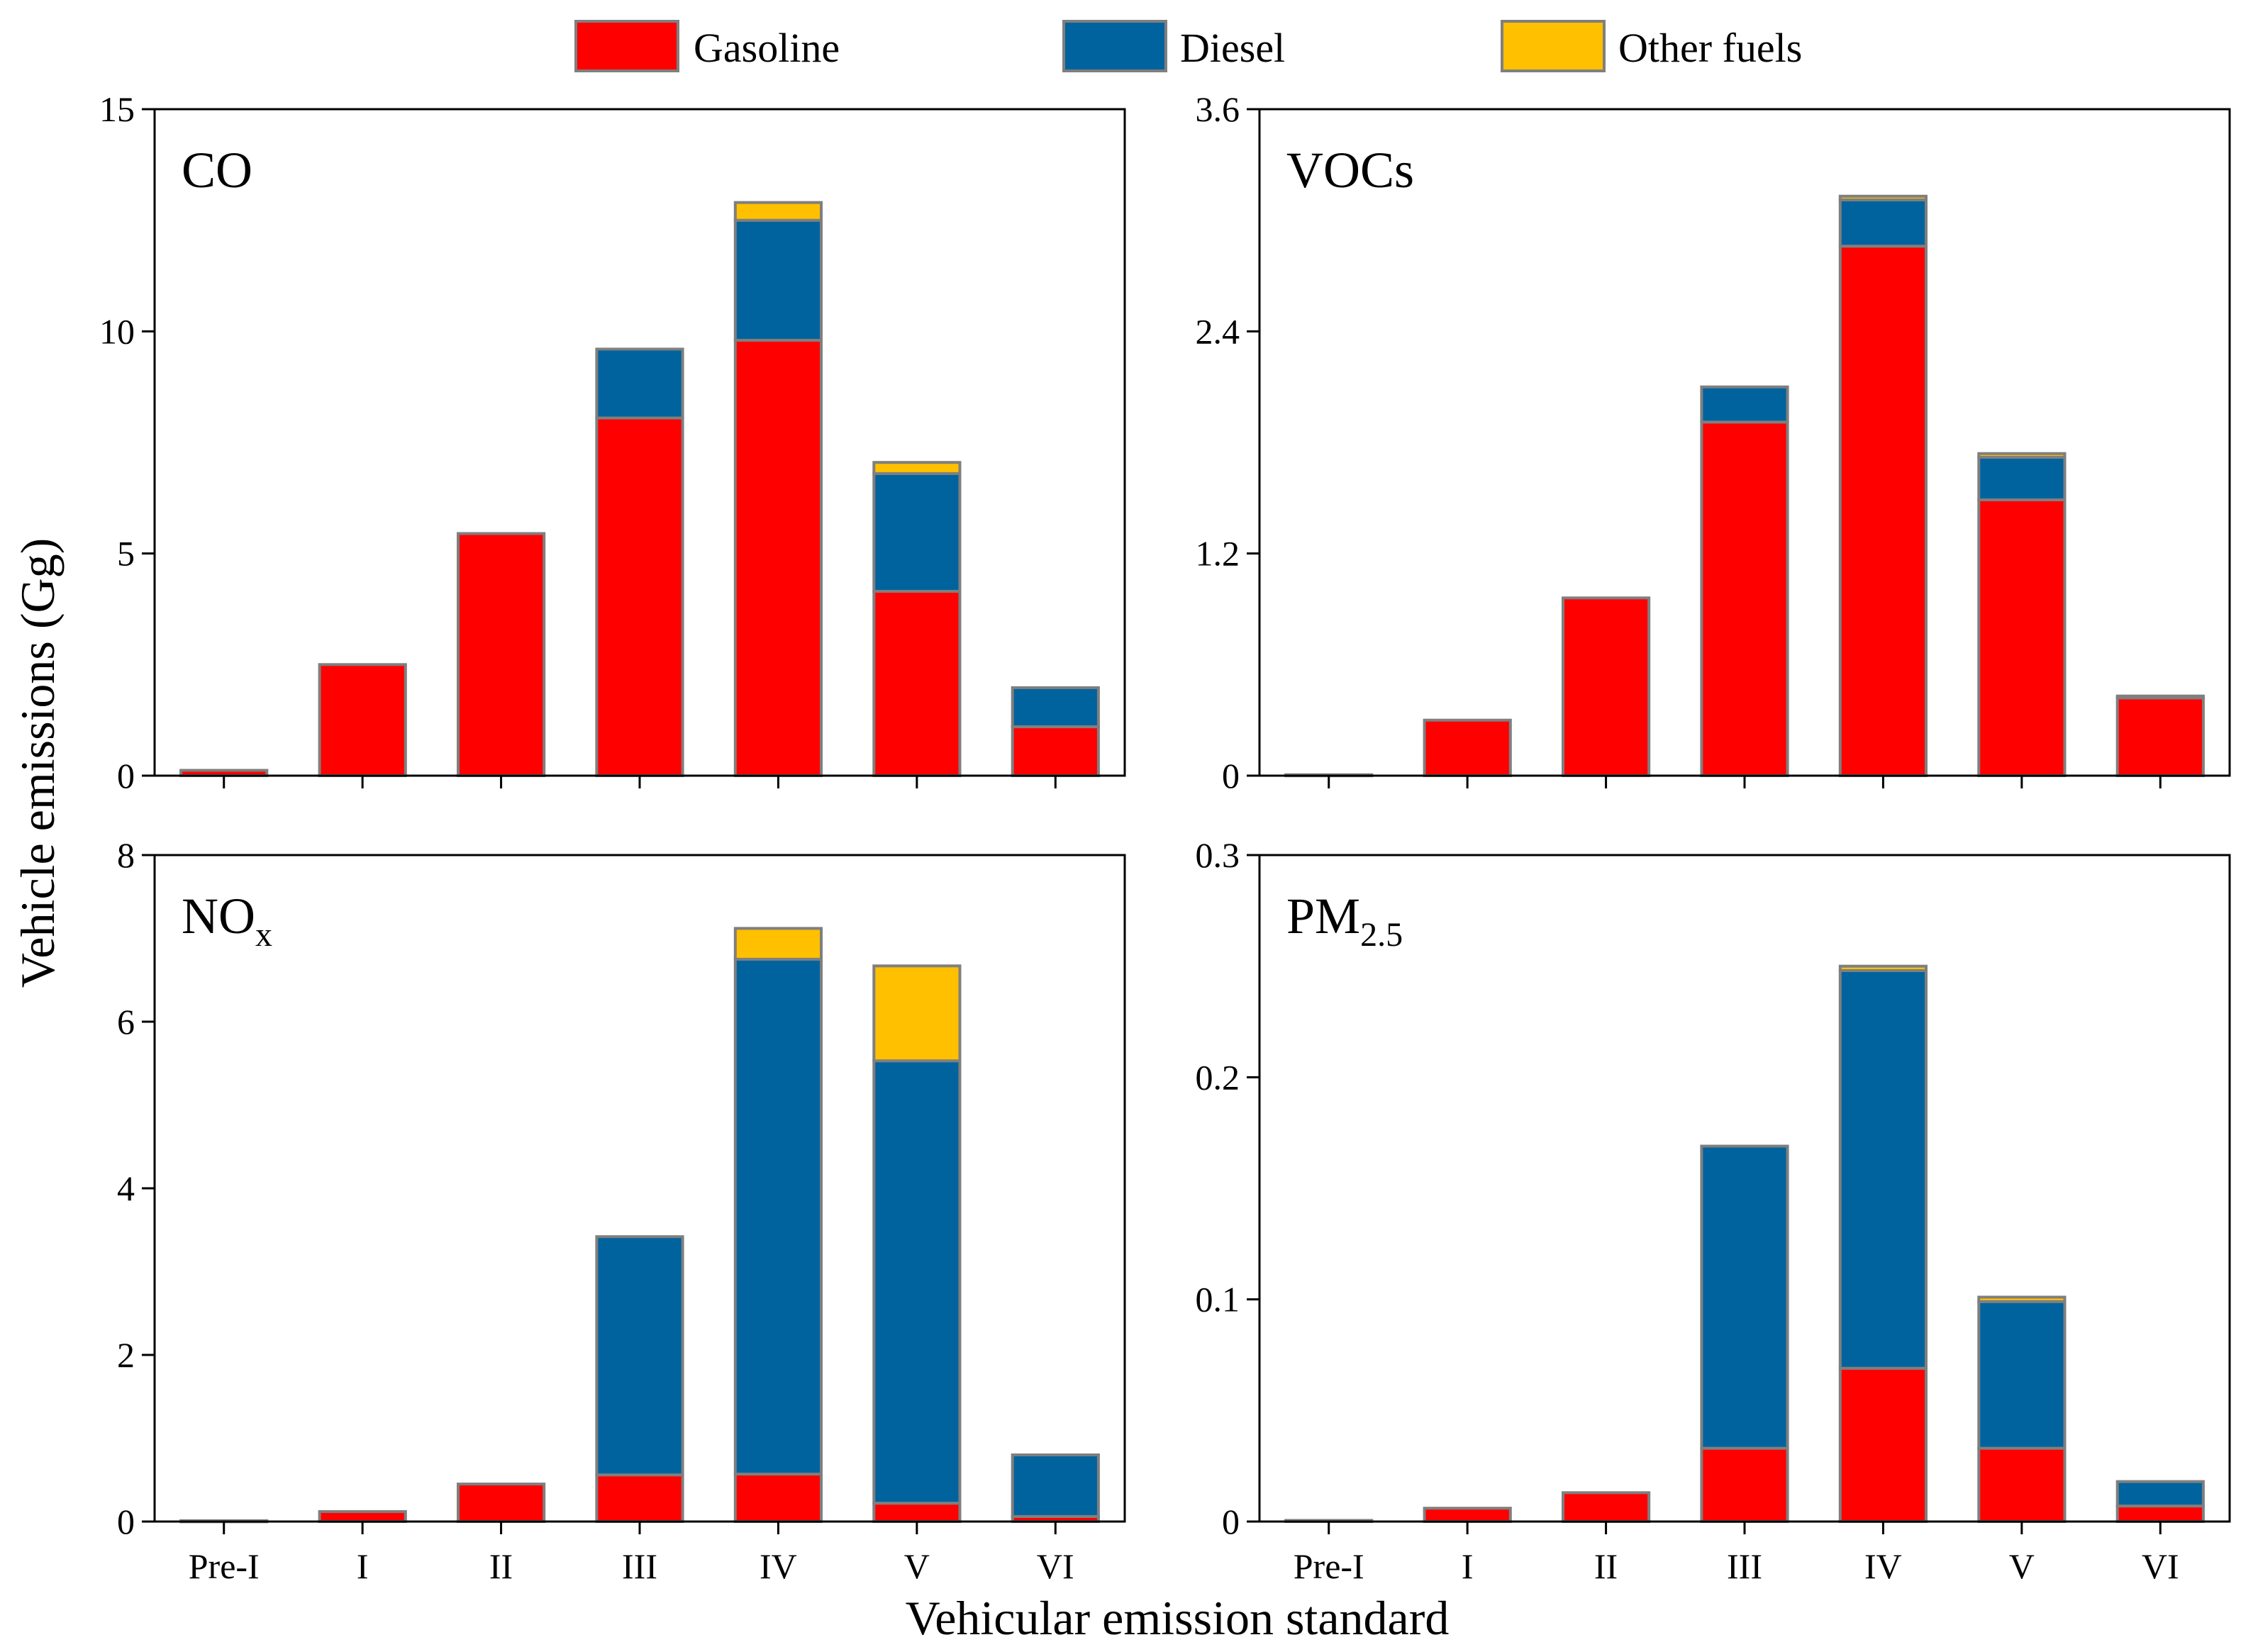  I want to click on x-tick-label-pm25-3: III, so click(1744, 1566).